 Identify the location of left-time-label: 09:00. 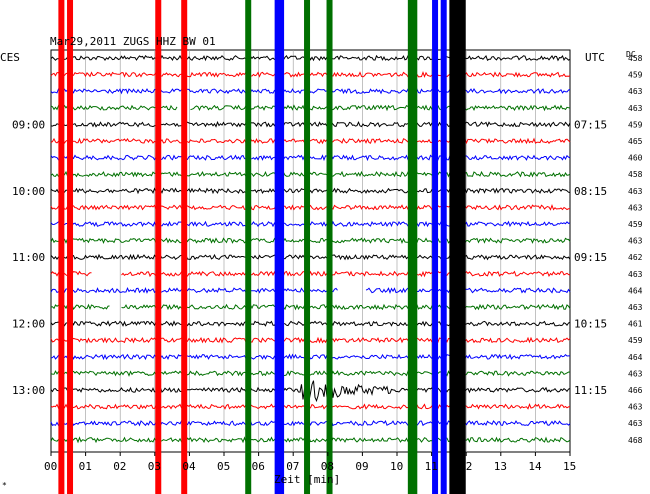
(28, 124).